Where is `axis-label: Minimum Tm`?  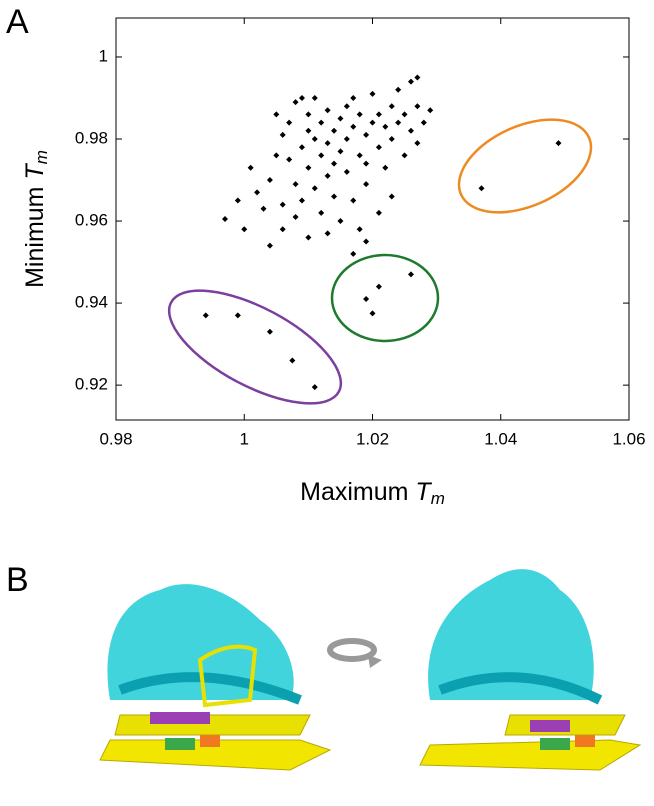
axis-label: Minimum Tm is located at coordinates (36, 219).